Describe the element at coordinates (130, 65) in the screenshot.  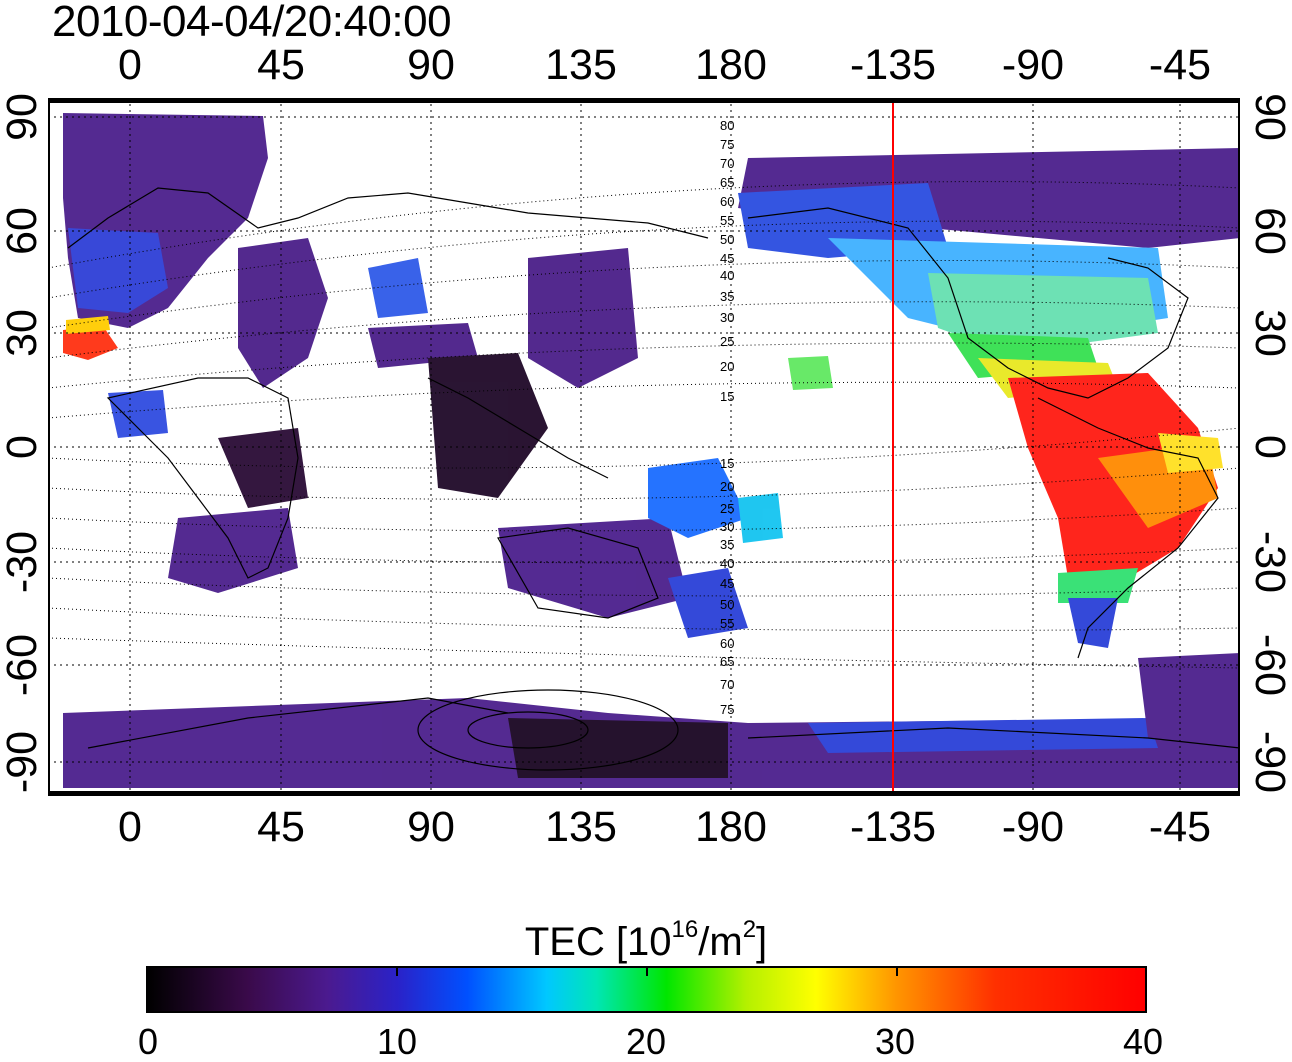
I see `top-lon-tick: 0` at that location.